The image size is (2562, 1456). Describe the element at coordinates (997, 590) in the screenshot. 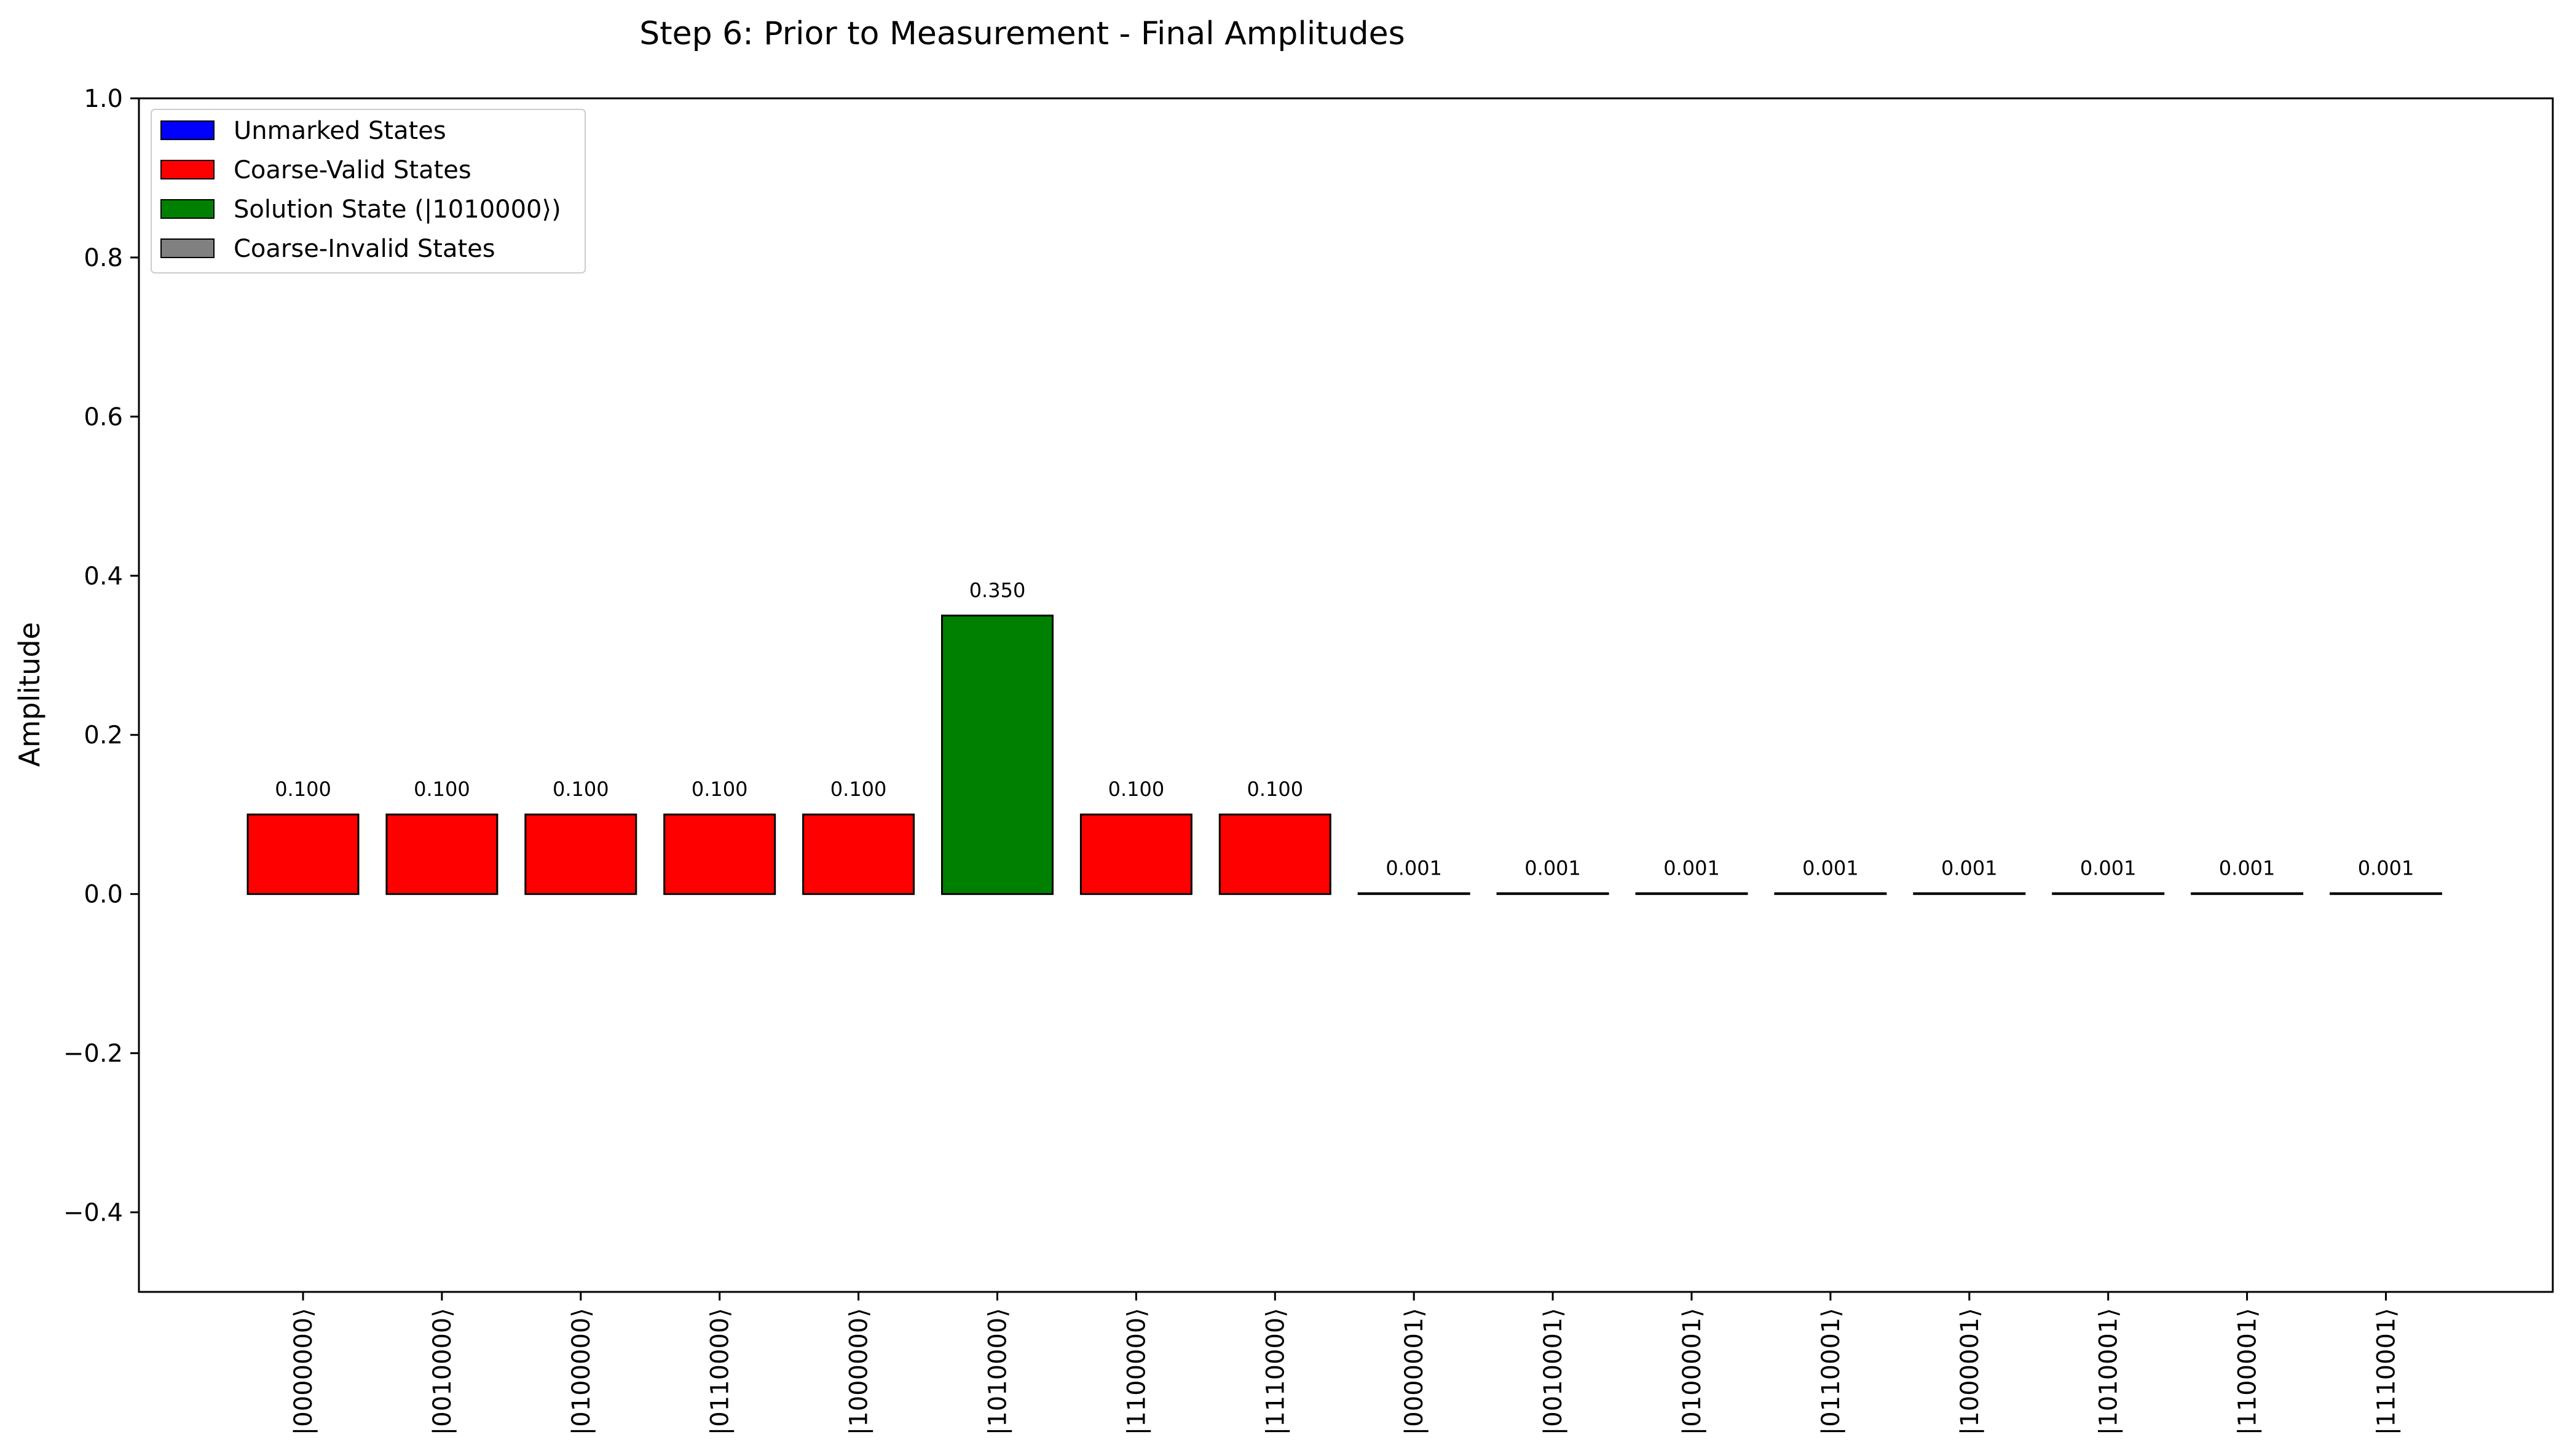

I see `bar-value-label: 0.350` at that location.